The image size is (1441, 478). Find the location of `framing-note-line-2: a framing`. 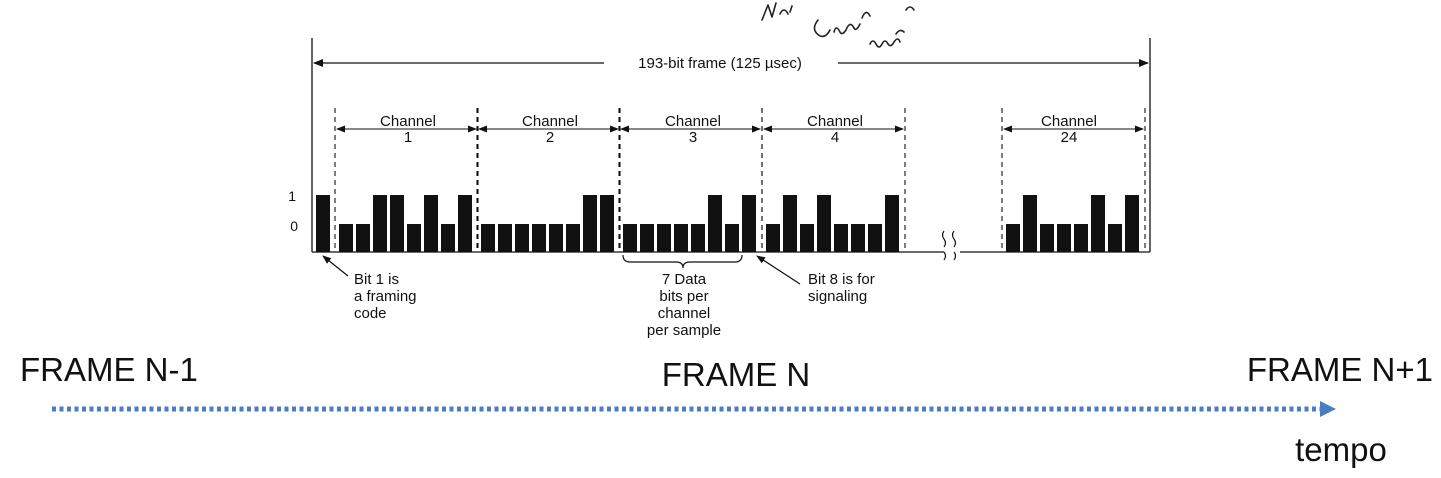

framing-note-line-2: a framing is located at coordinates (385, 296).